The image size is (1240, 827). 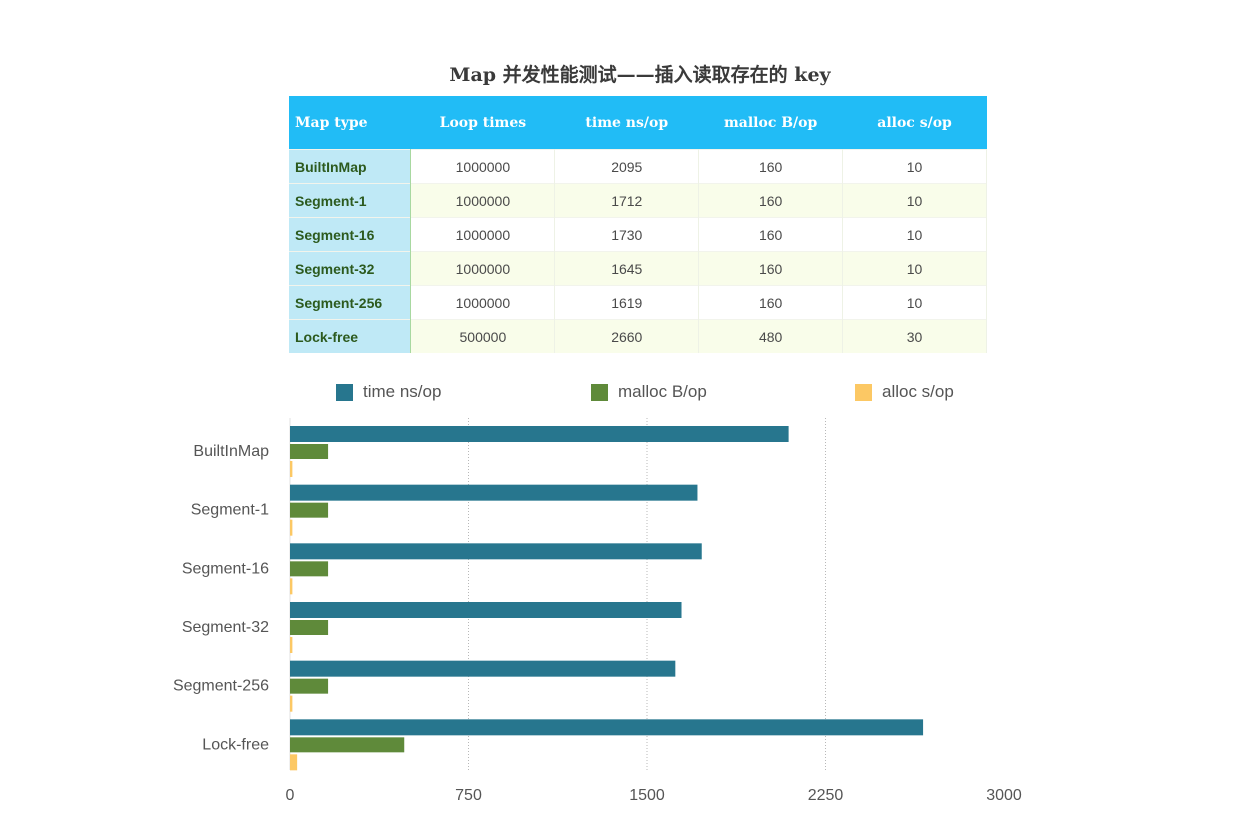 What do you see at coordinates (626, 123) in the screenshot?
I see `header-time: time ns/op` at bounding box center [626, 123].